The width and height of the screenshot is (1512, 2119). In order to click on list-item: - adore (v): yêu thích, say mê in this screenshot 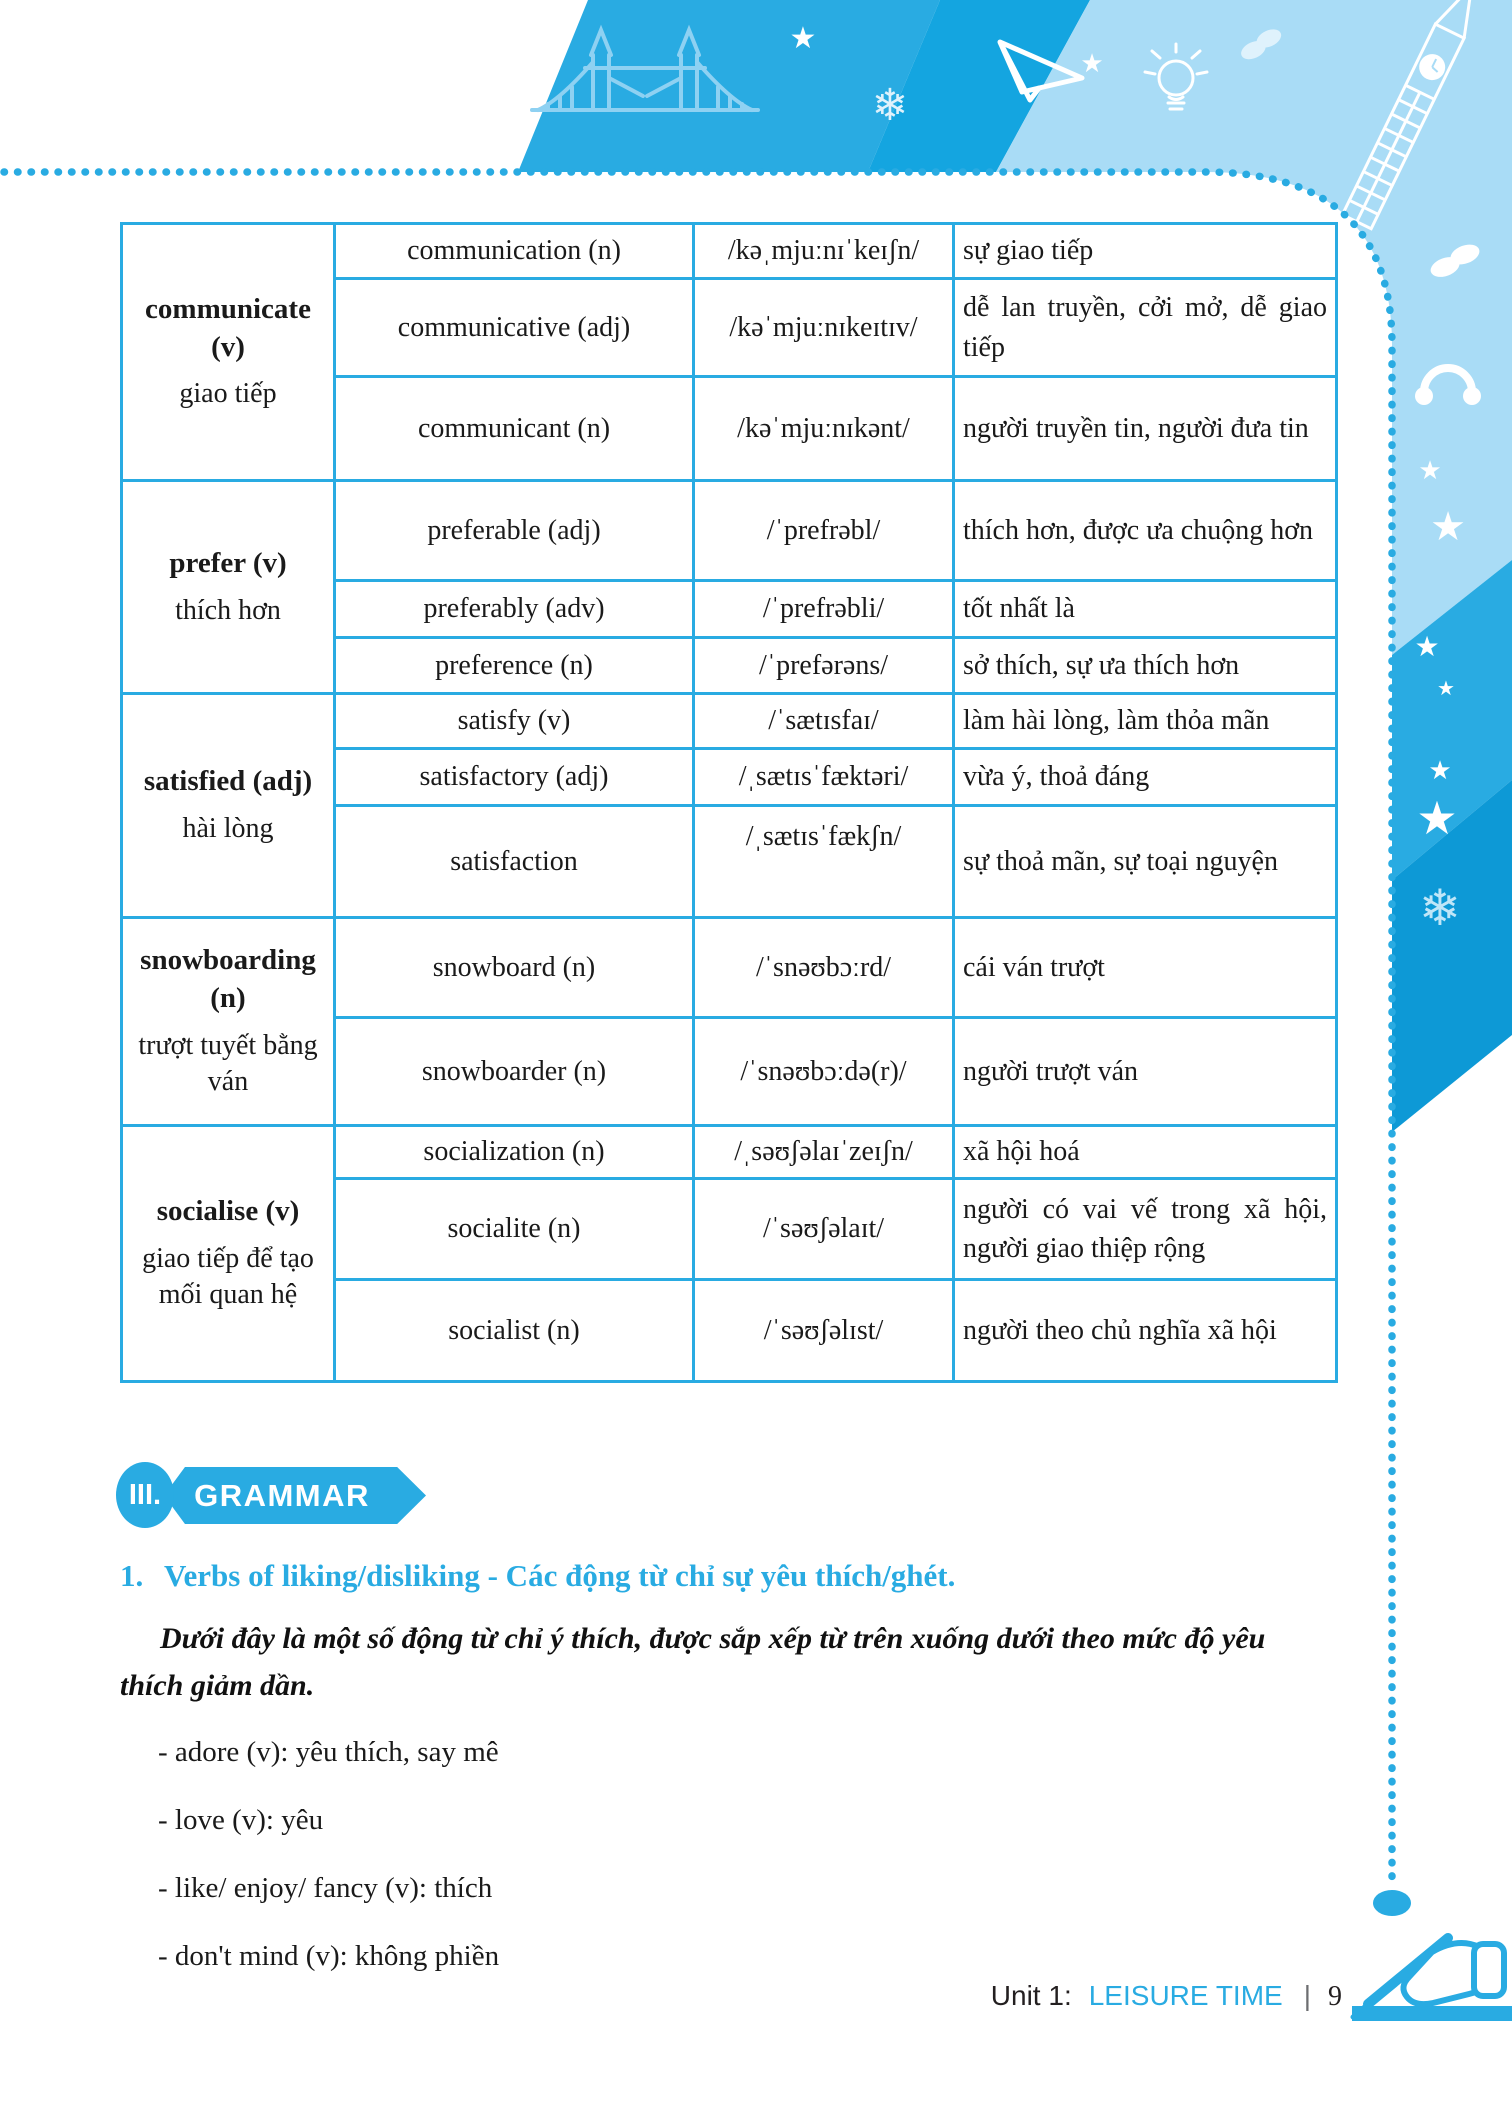, I will do `click(328, 1752)`.